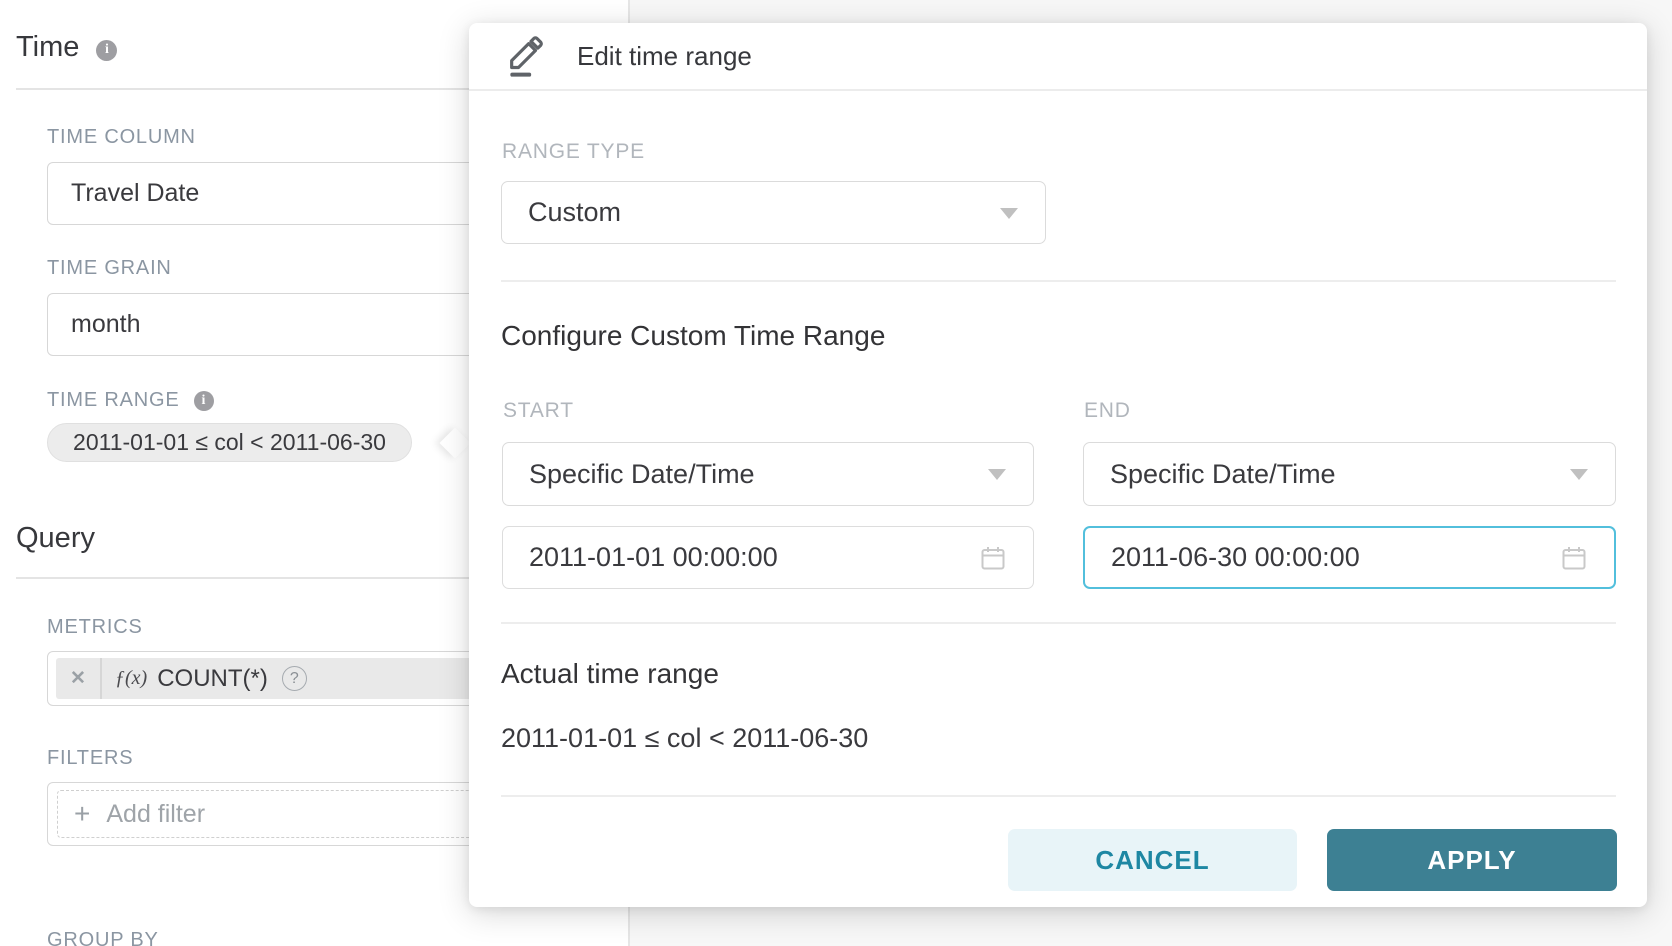  Describe the element at coordinates (135, 193) in the screenshot. I see `time-column-value: Travel Date` at that location.